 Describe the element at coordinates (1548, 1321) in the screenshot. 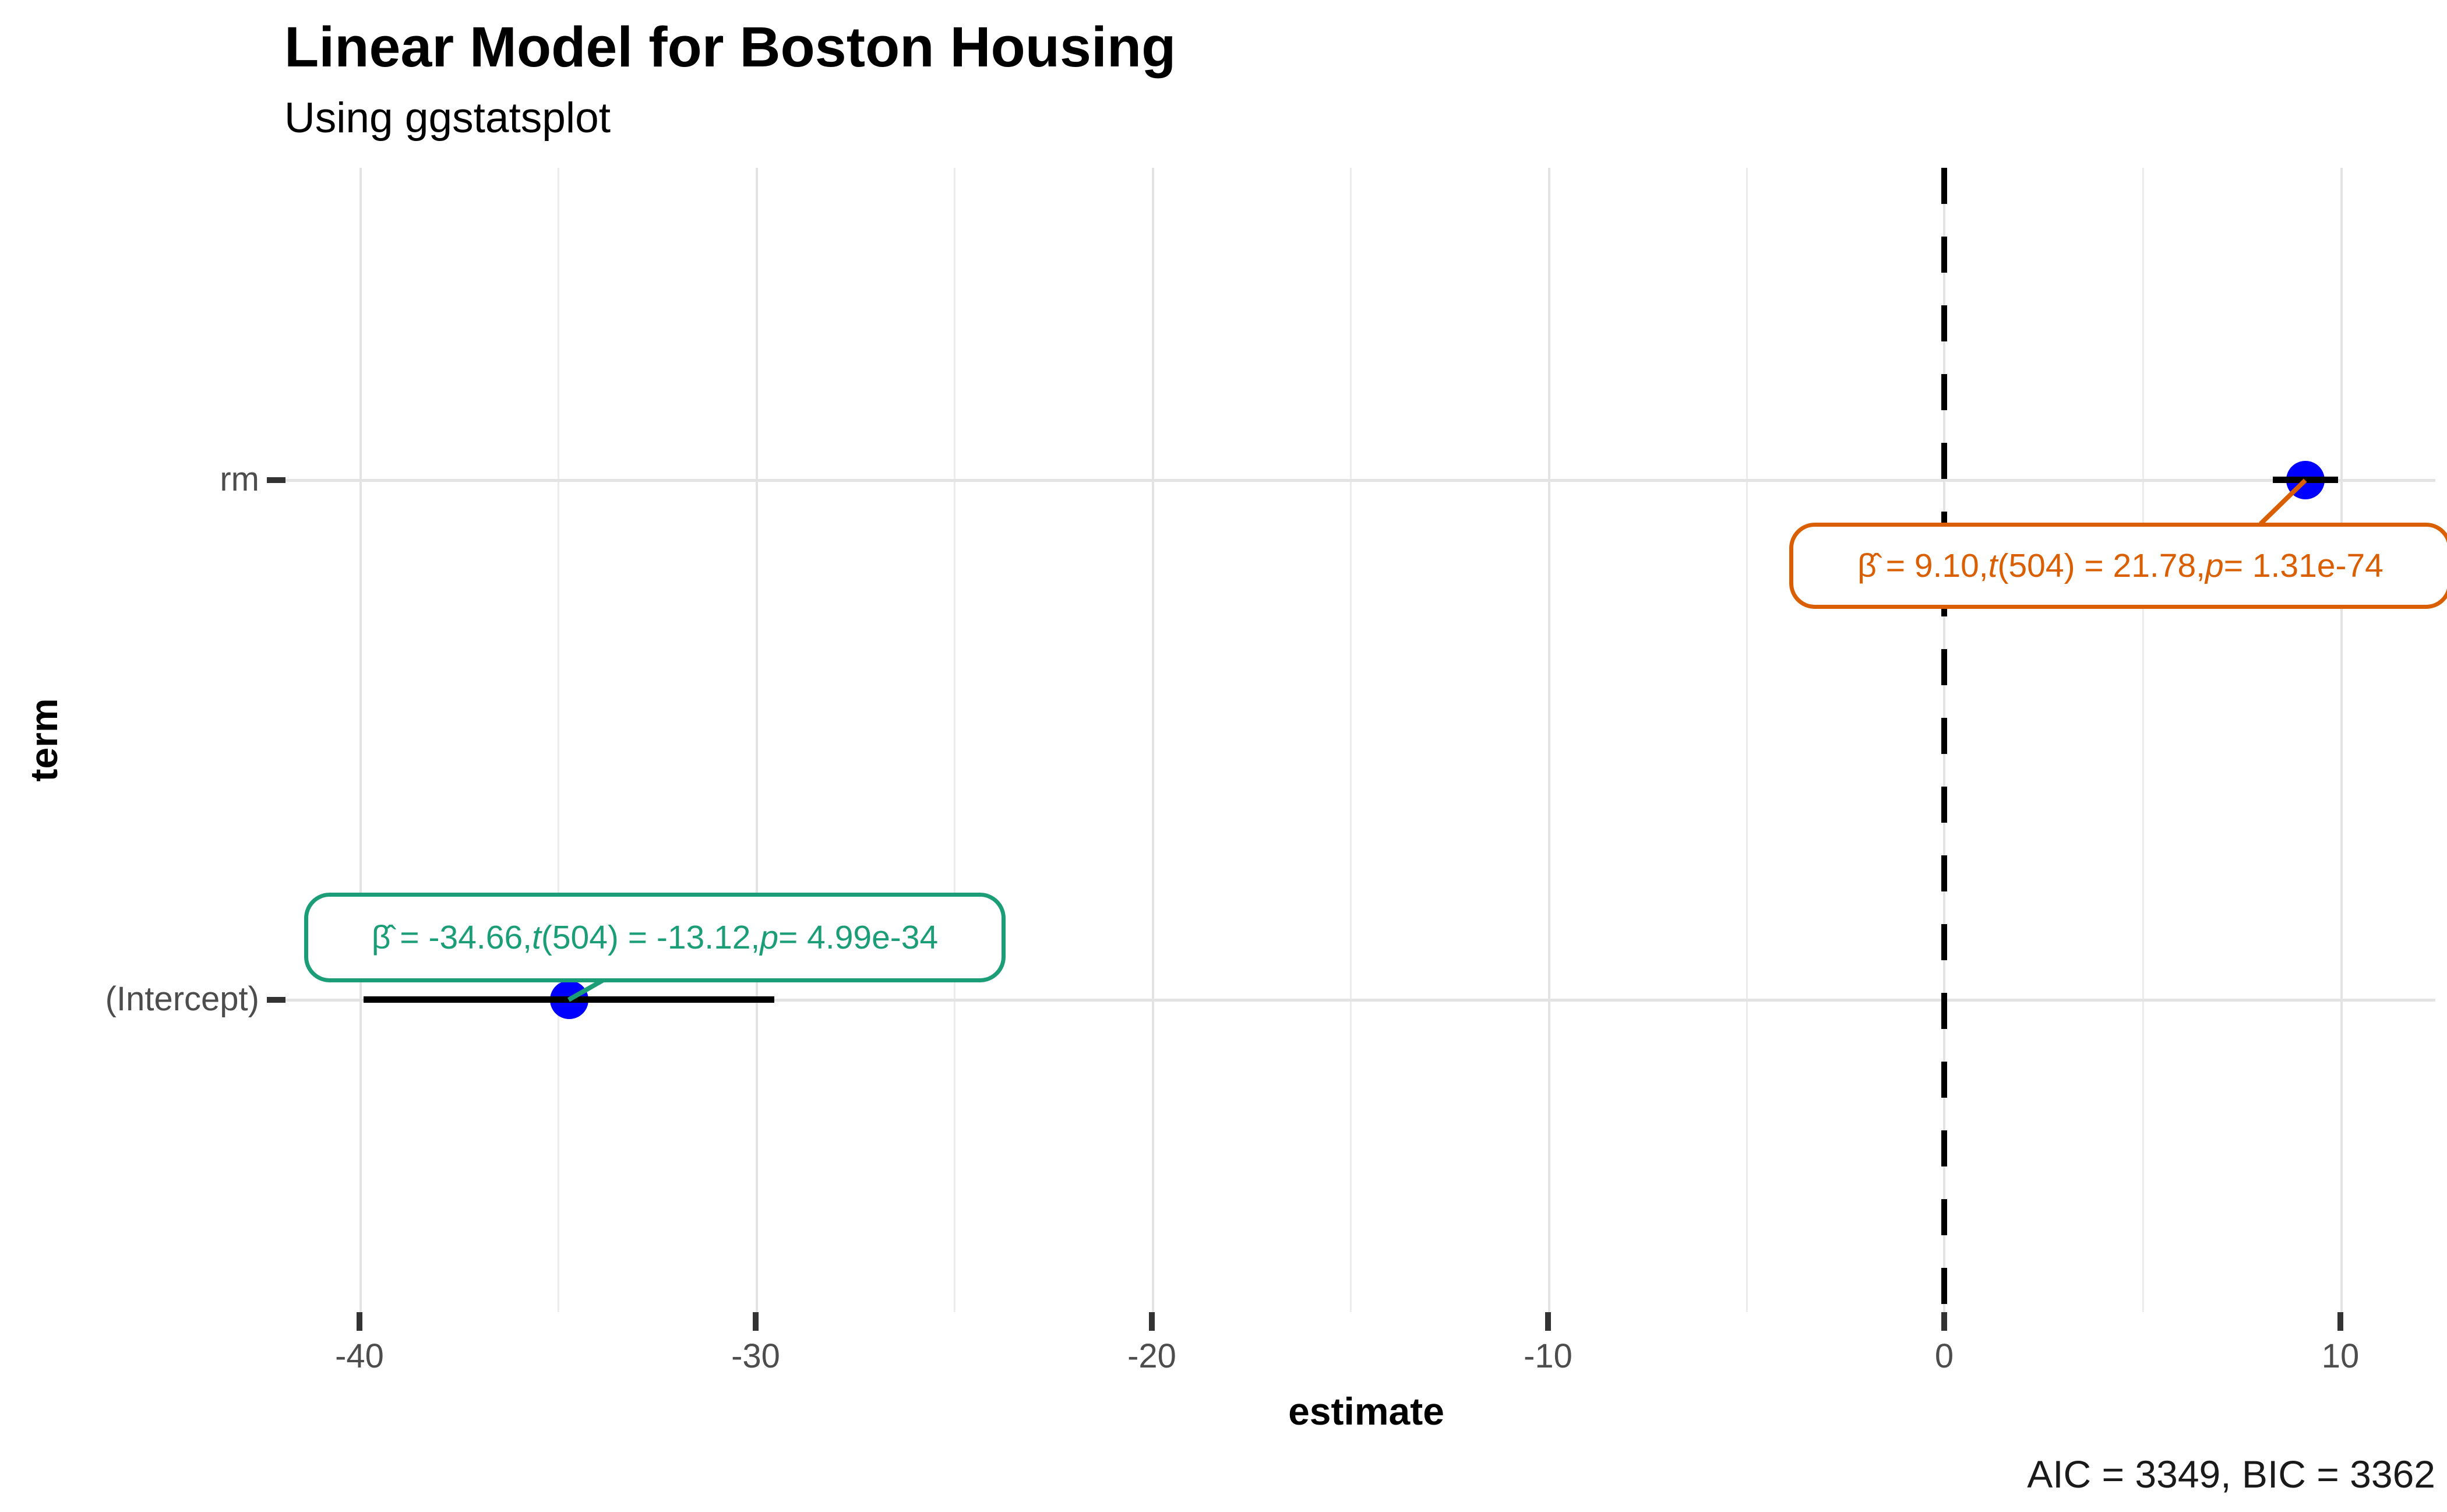

I see `x-tick--10` at that location.